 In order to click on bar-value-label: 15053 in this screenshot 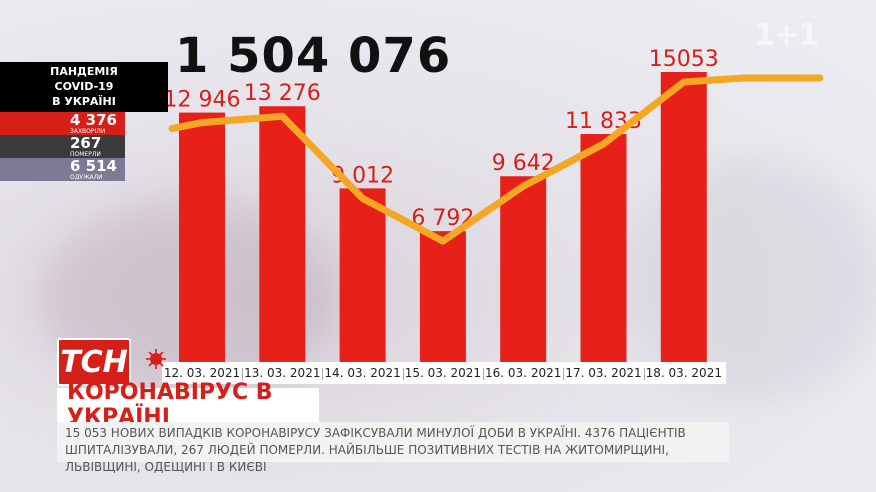, I will do `click(684, 59)`.